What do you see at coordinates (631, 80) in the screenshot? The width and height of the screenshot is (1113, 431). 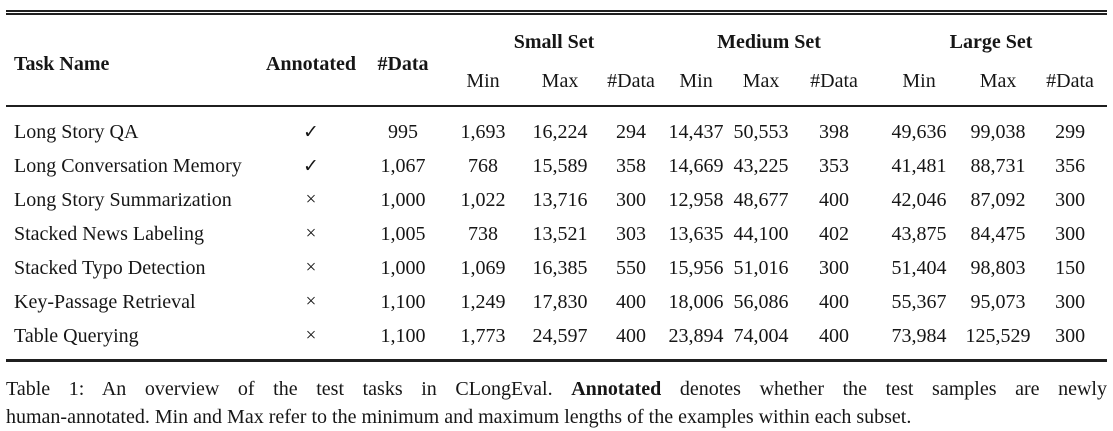 I see `subheader-small-data: #Data` at bounding box center [631, 80].